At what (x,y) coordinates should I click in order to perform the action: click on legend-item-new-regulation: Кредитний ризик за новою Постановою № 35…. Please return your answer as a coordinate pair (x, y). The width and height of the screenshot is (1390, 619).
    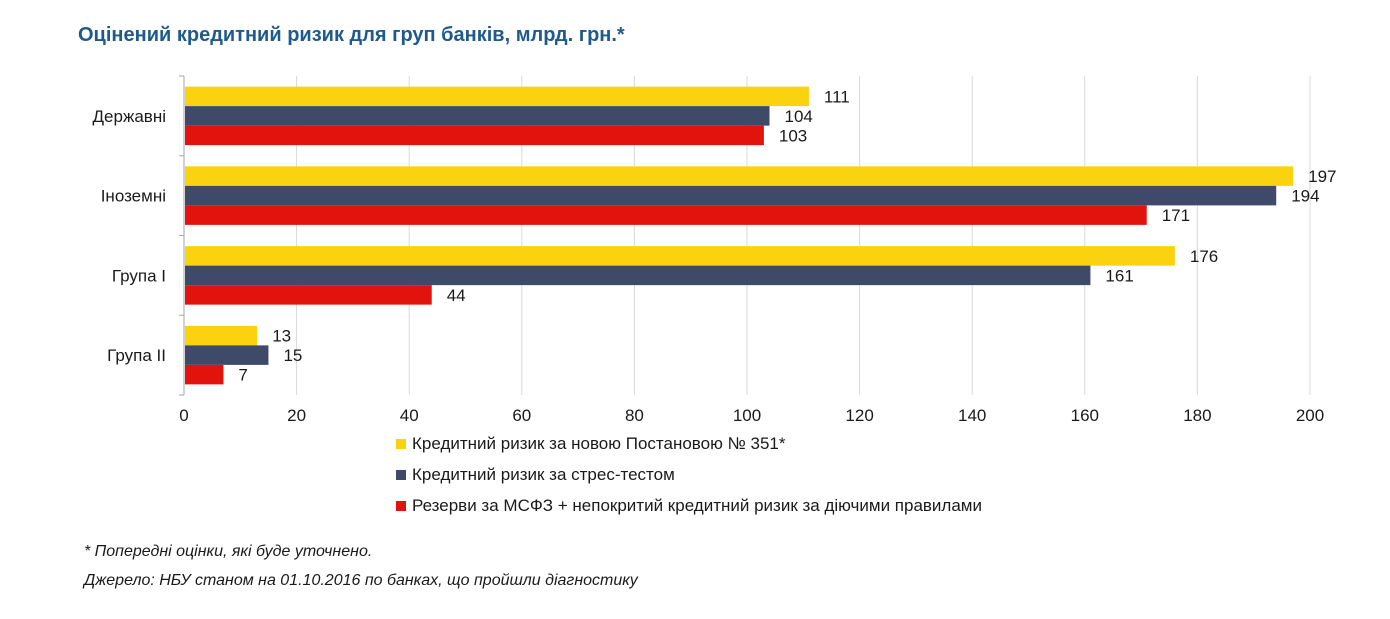
    Looking at the image, I should click on (689, 443).